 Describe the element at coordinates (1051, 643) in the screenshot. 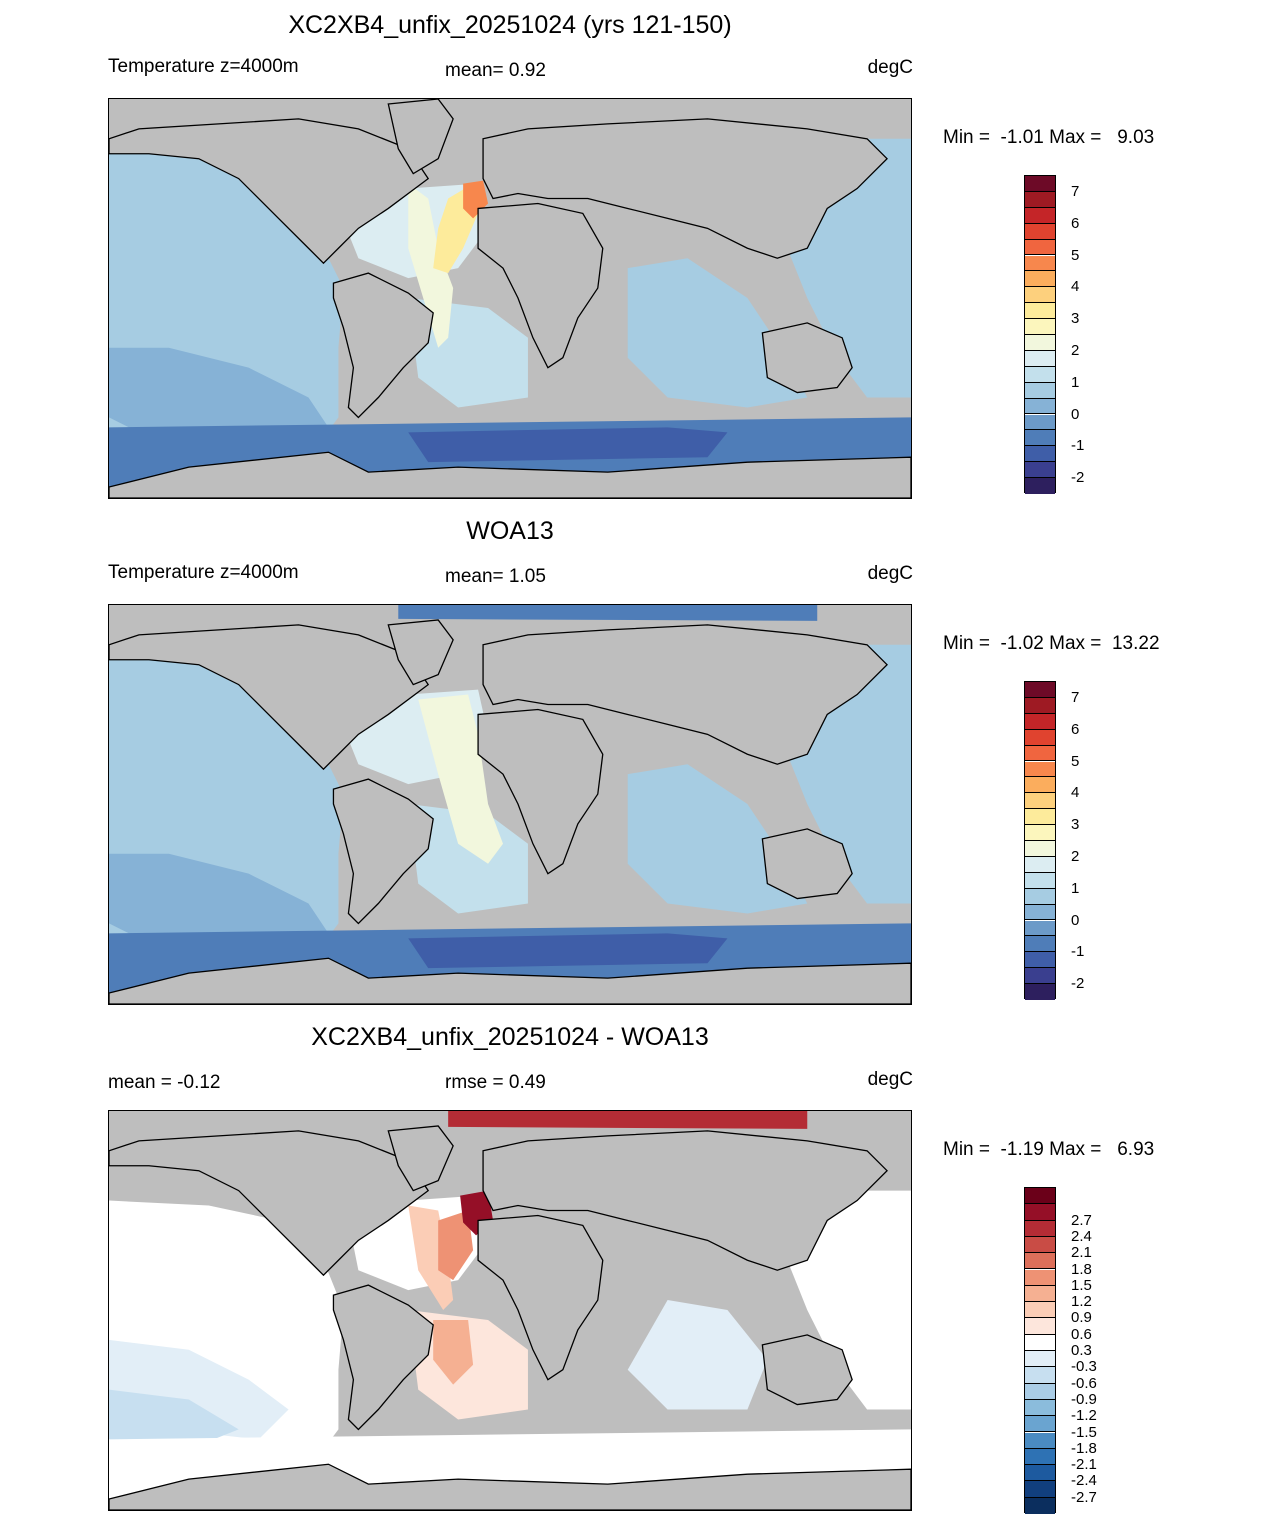

I see `panel-minmax: Min = -1.02 Max = 13.22` at that location.